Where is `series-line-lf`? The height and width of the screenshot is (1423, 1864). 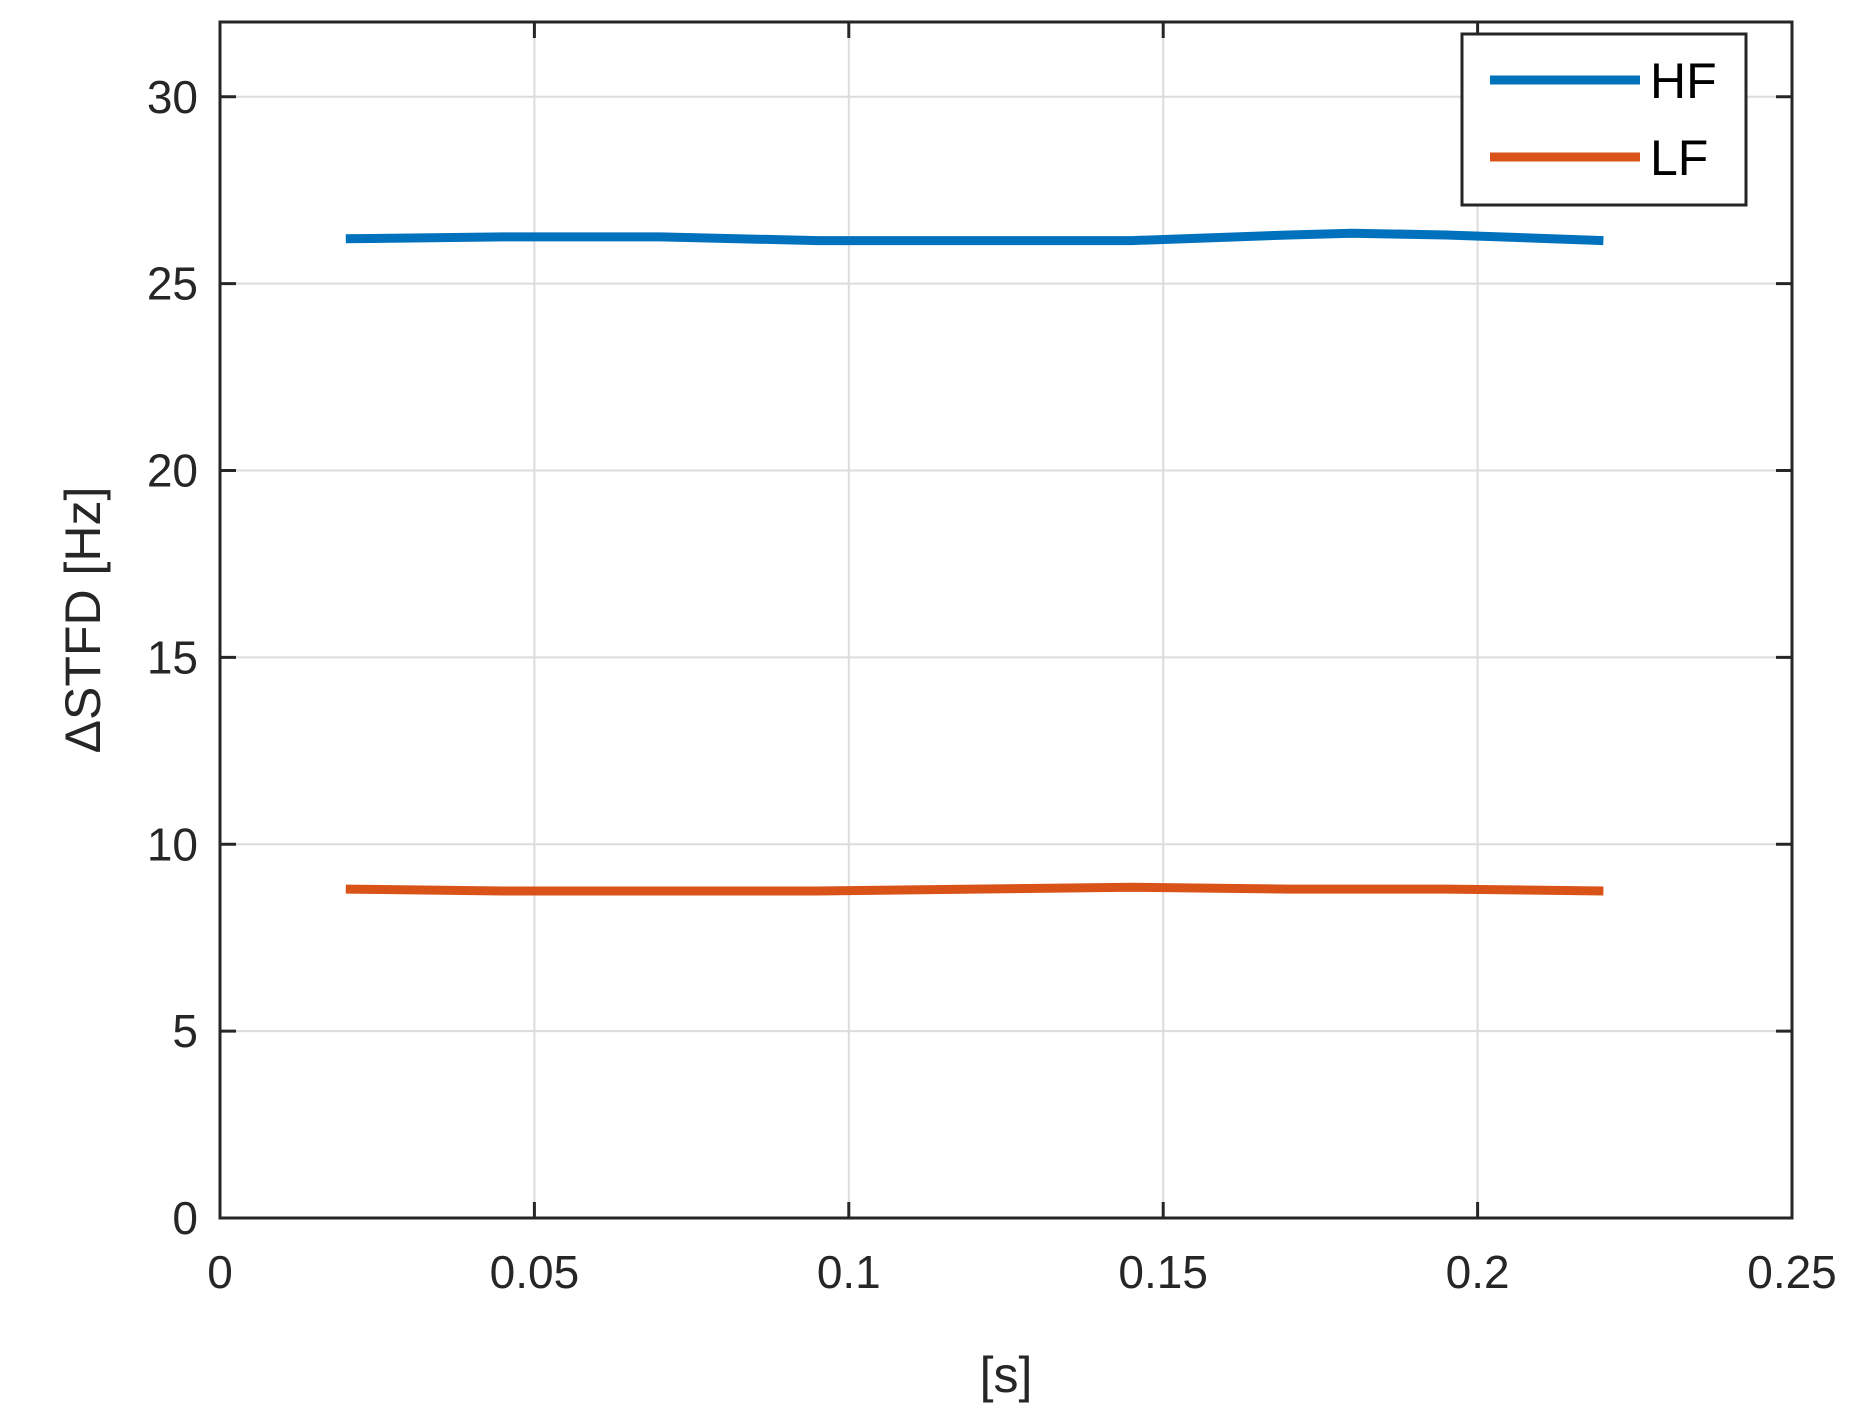
series-line-lf is located at coordinates (974, 889).